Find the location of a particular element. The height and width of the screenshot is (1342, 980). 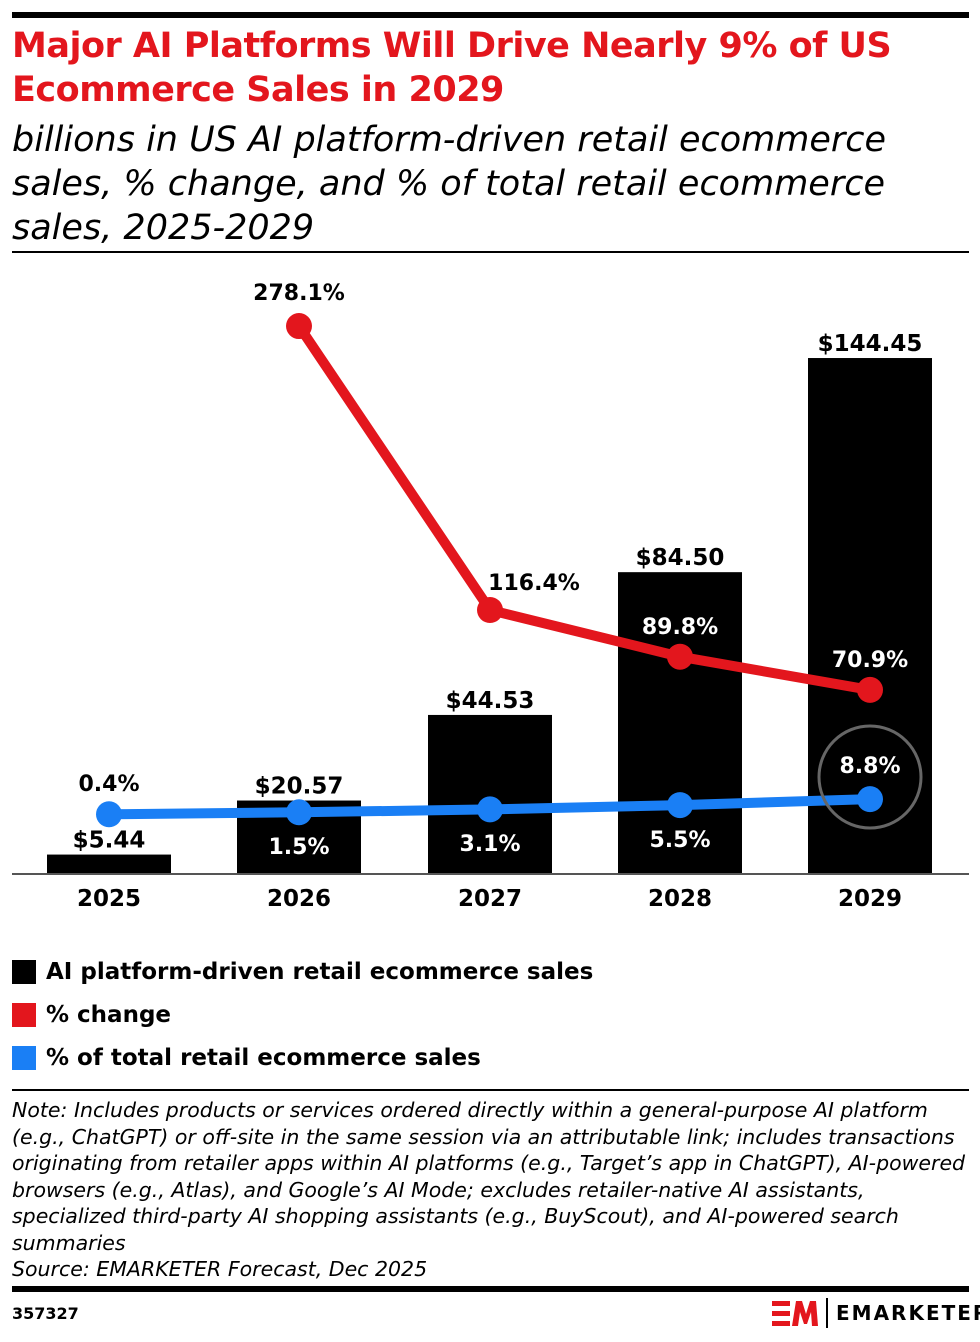

legend-item-share: % of total retail ecommerce sales is located at coordinates (302, 1057).